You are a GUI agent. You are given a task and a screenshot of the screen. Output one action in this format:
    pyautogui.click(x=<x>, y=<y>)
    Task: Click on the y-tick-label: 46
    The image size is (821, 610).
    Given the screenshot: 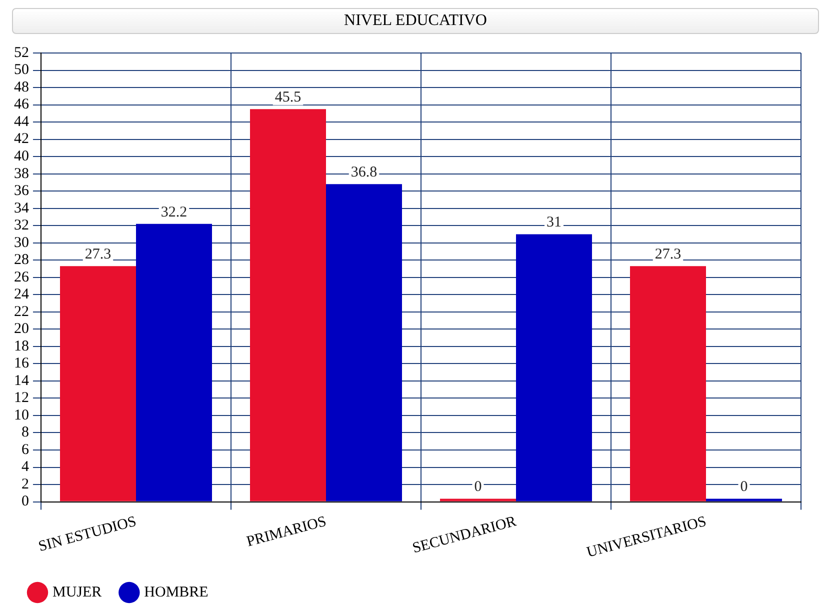 What is the action you would take?
    pyautogui.click(x=22, y=104)
    